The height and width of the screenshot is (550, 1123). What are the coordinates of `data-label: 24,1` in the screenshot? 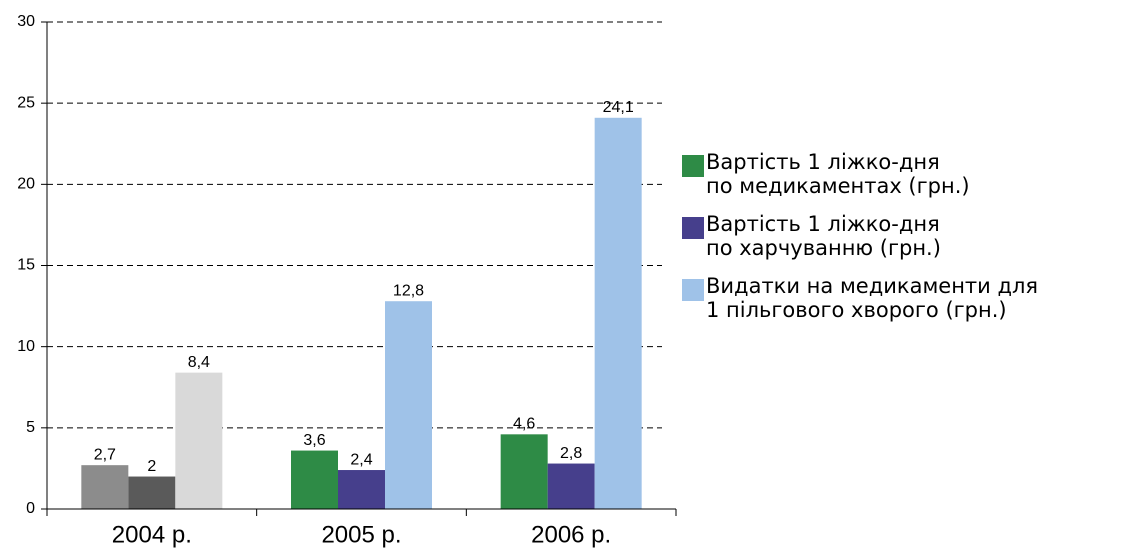 It's located at (618, 107).